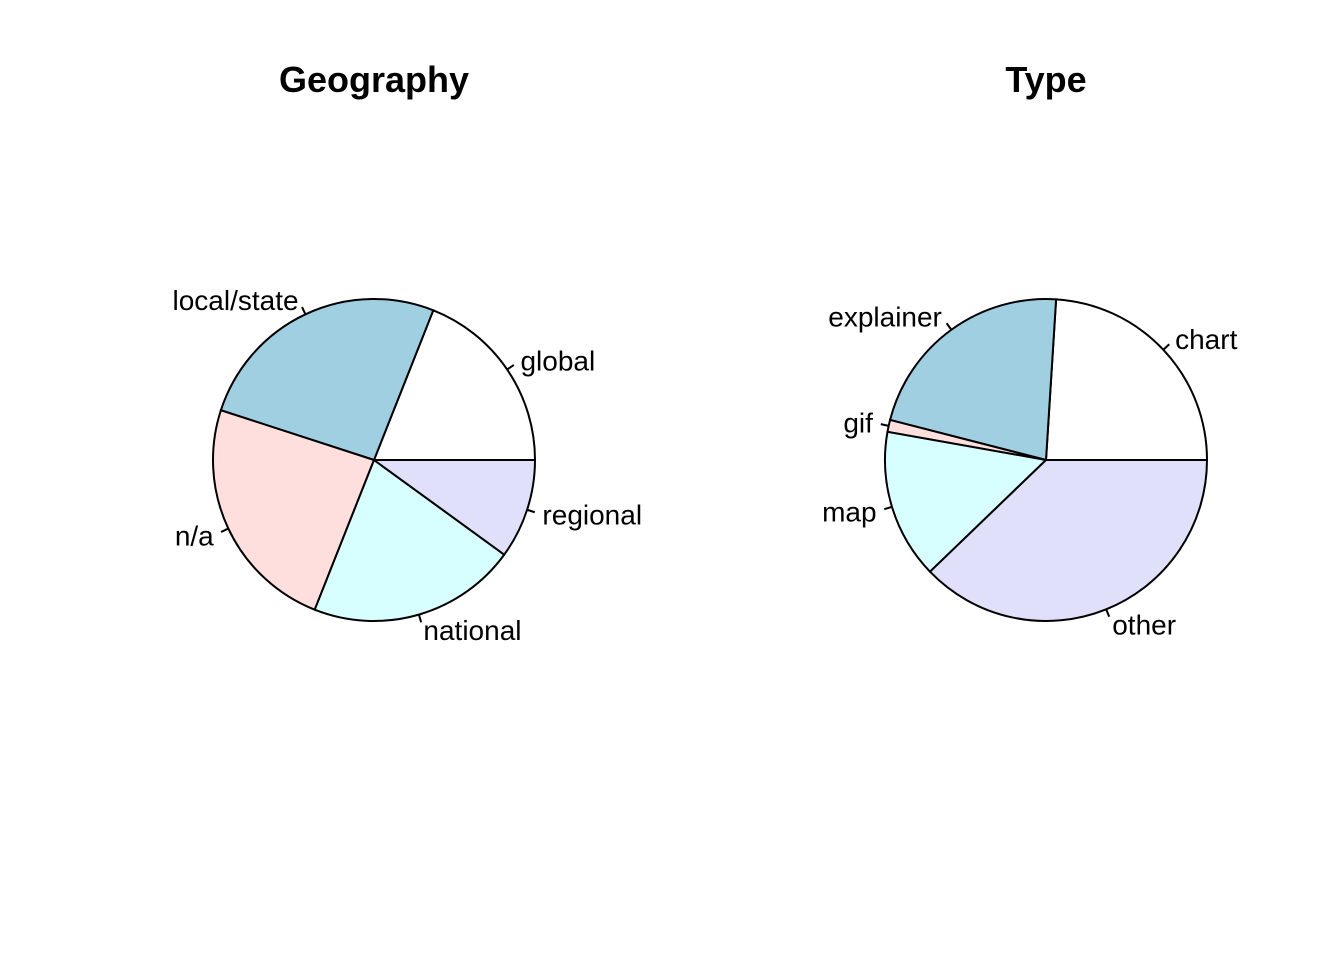 The height and width of the screenshot is (960, 1344). What do you see at coordinates (1206, 339) in the screenshot?
I see `type-label-chart: chart` at bounding box center [1206, 339].